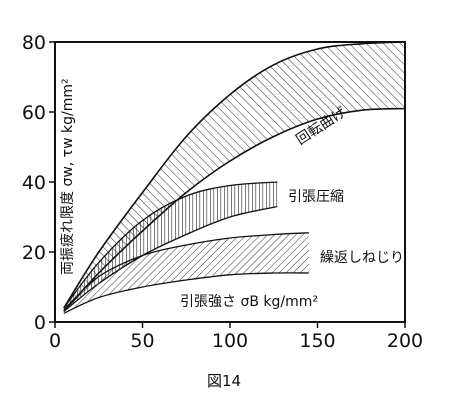  I want to click on x-tick-label: 50, so click(142, 341).